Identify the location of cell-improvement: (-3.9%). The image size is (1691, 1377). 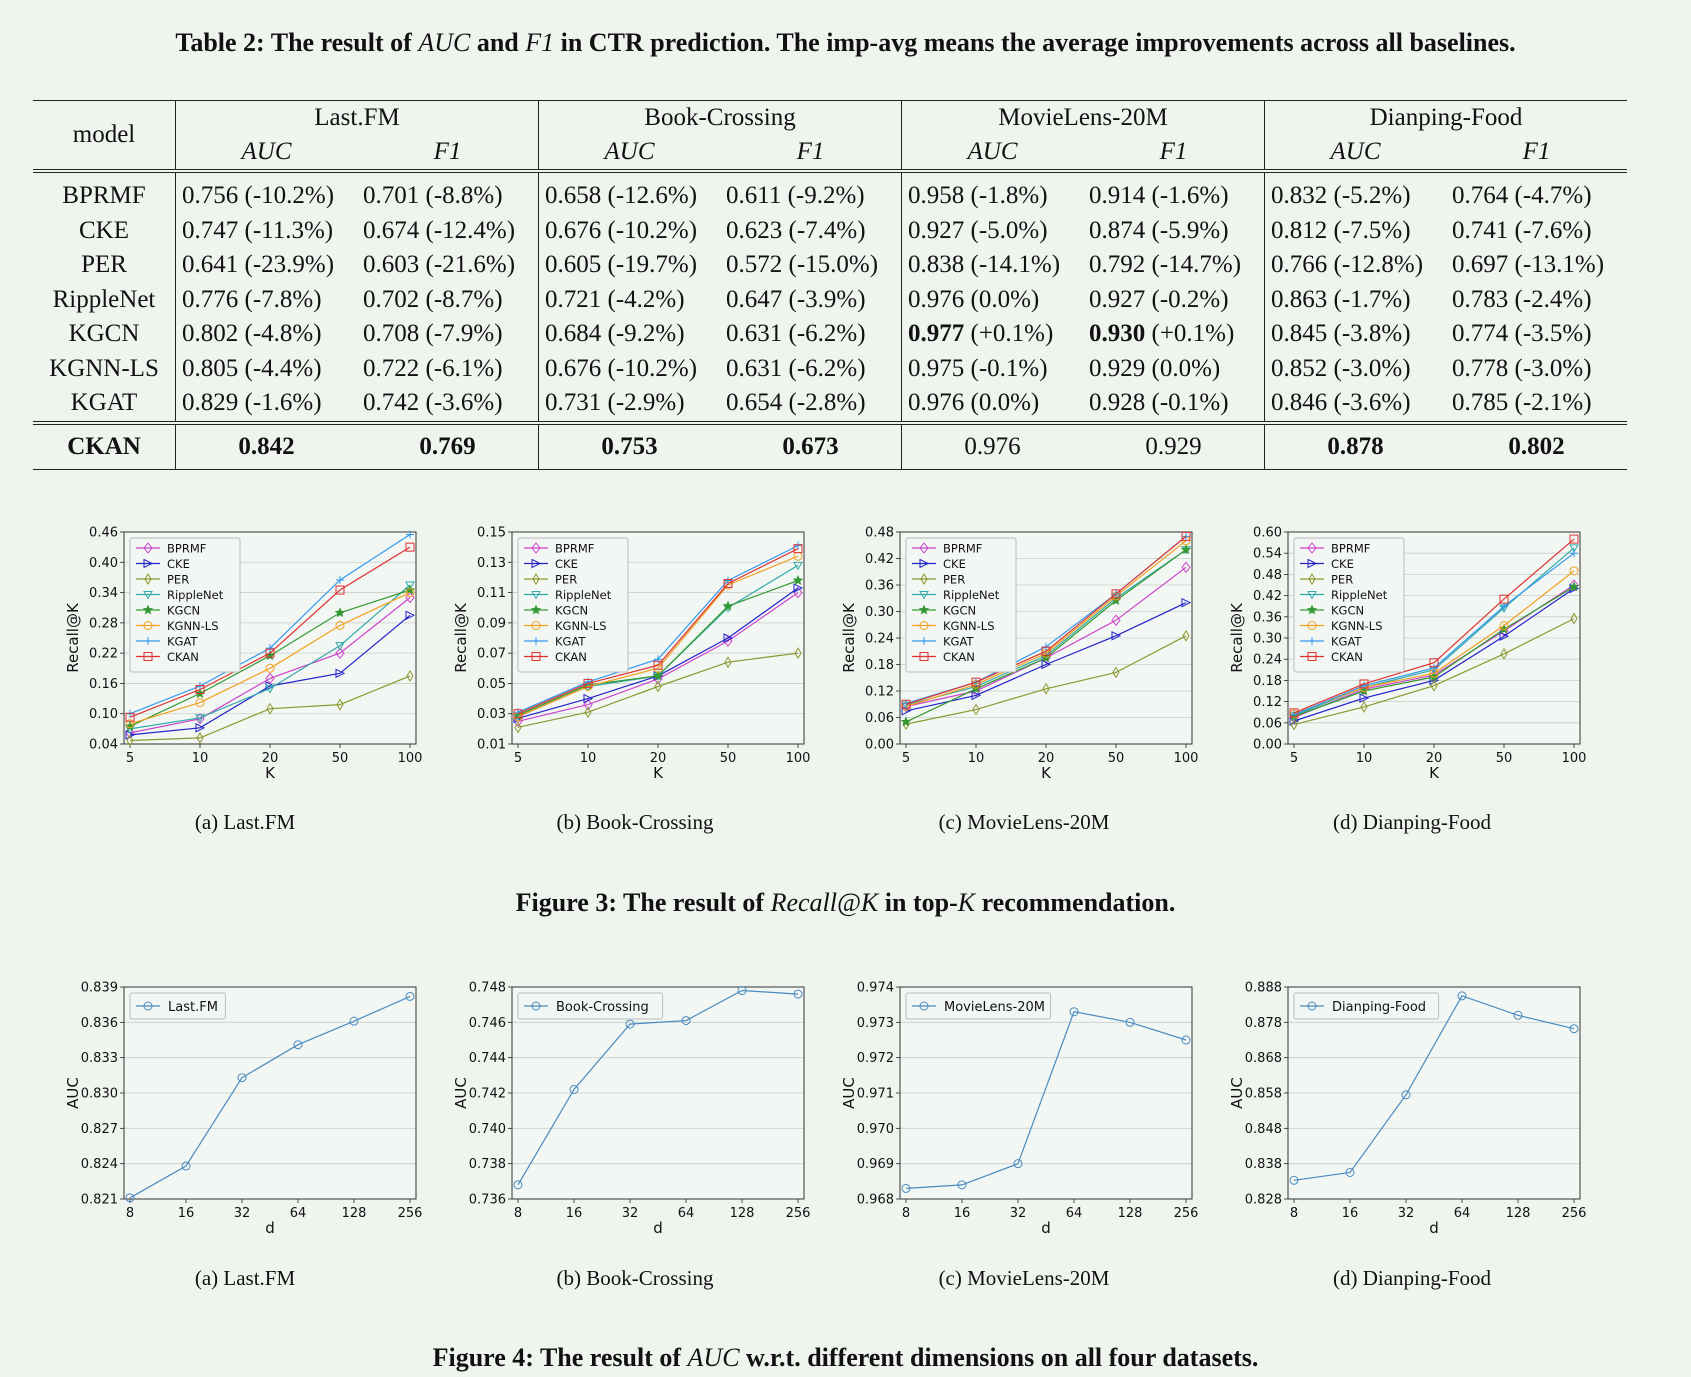
(827, 299).